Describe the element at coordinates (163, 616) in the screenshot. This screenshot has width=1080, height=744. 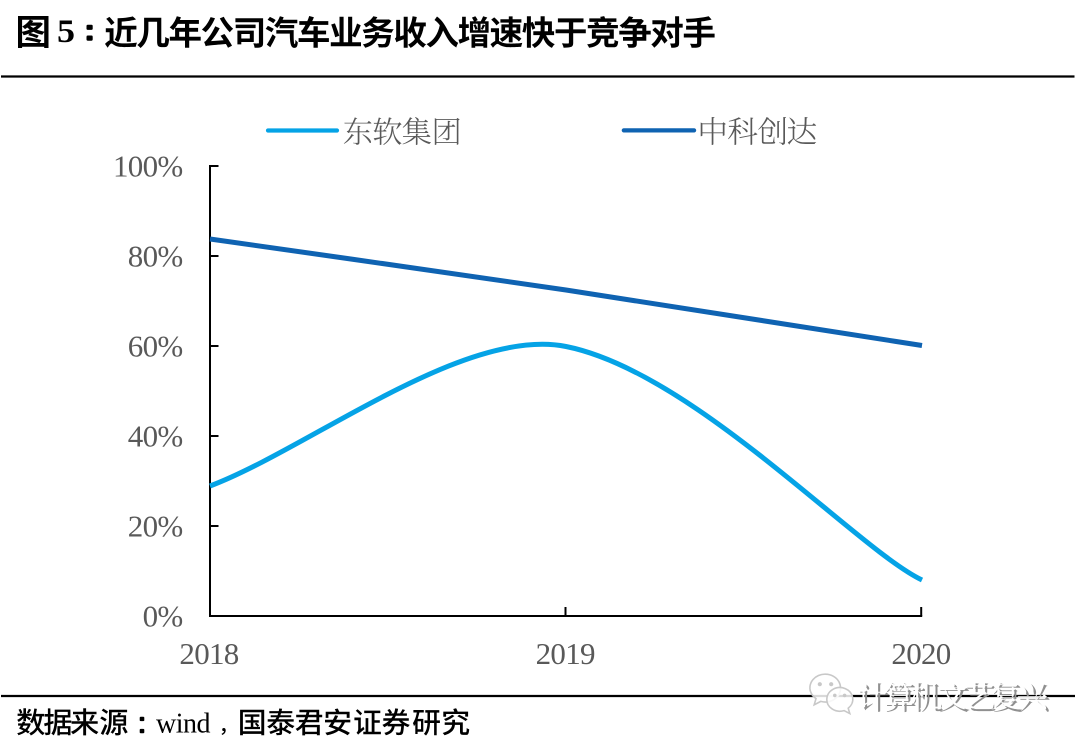
I see `svg-text: 0%` at that location.